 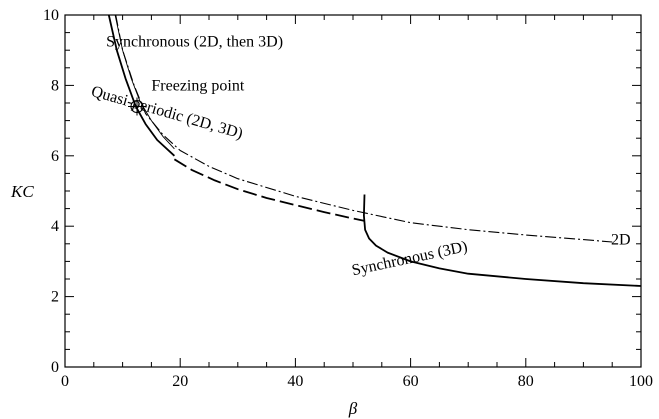 I want to click on y-axis-label: KC, so click(x=22, y=191).